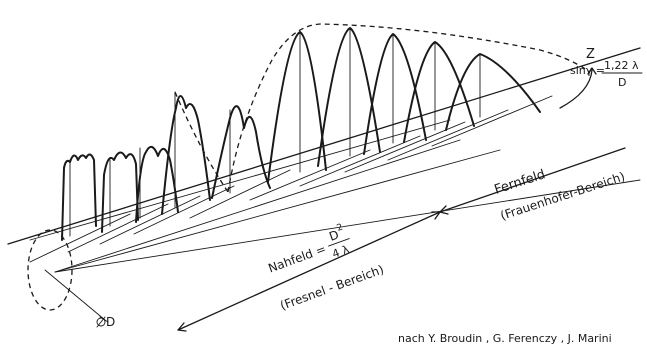 This screenshot has height=351, width=647. Describe the element at coordinates (622, 82) in the screenshot. I see `divergence-formula-denominator: D` at that location.